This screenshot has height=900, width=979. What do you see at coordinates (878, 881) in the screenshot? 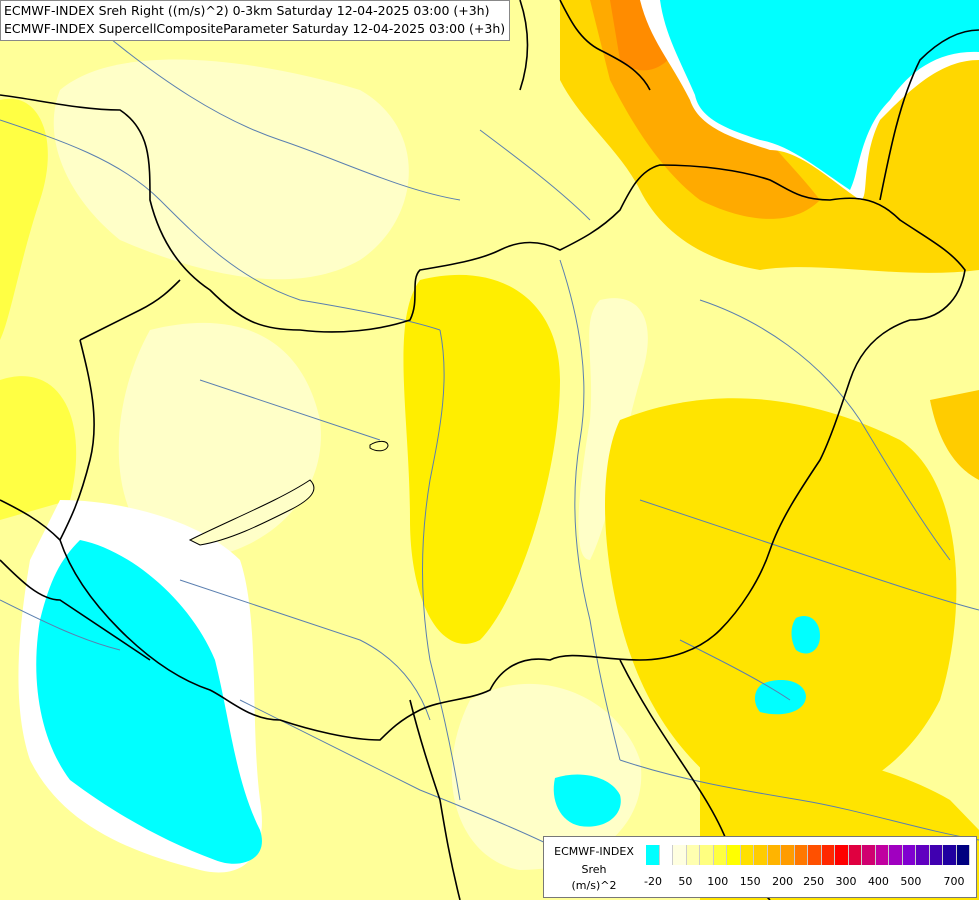
I see `legend-tick-label: 400` at bounding box center [878, 881].